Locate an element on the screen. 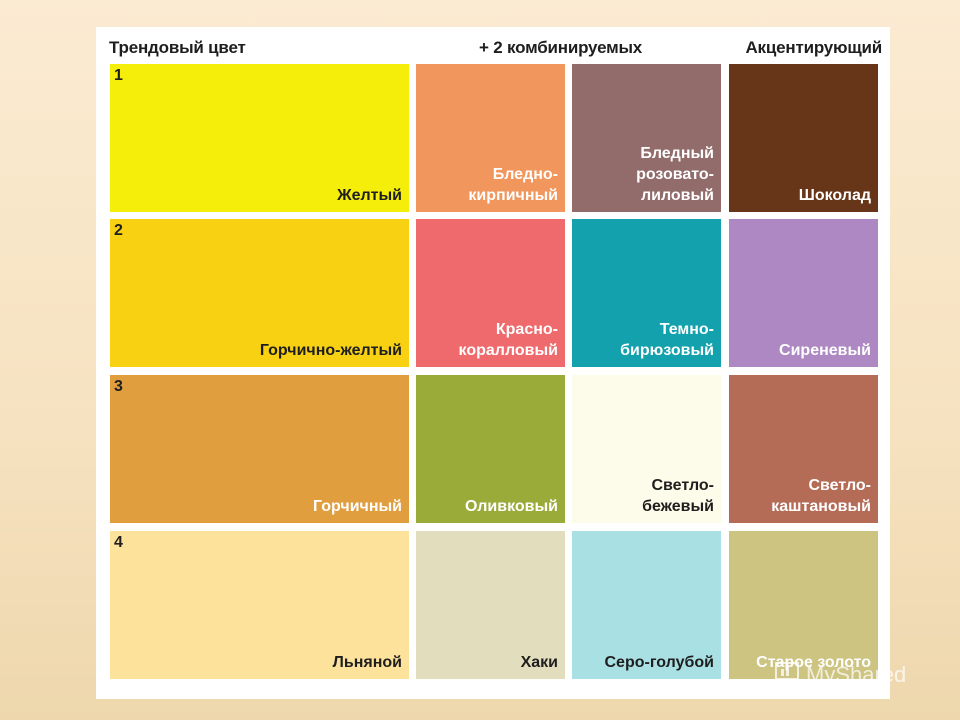 The width and height of the screenshot is (960, 720). swatch-combined-2-row-2: Темно- бирюзовый is located at coordinates (646, 293).